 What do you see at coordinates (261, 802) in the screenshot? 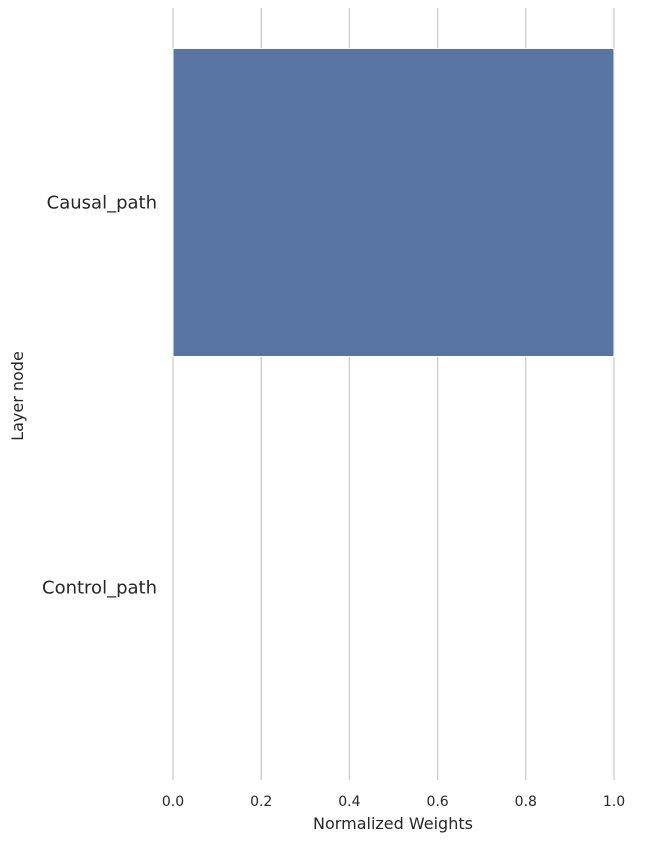
I see `x-tick-label-1: 0.2` at bounding box center [261, 802].